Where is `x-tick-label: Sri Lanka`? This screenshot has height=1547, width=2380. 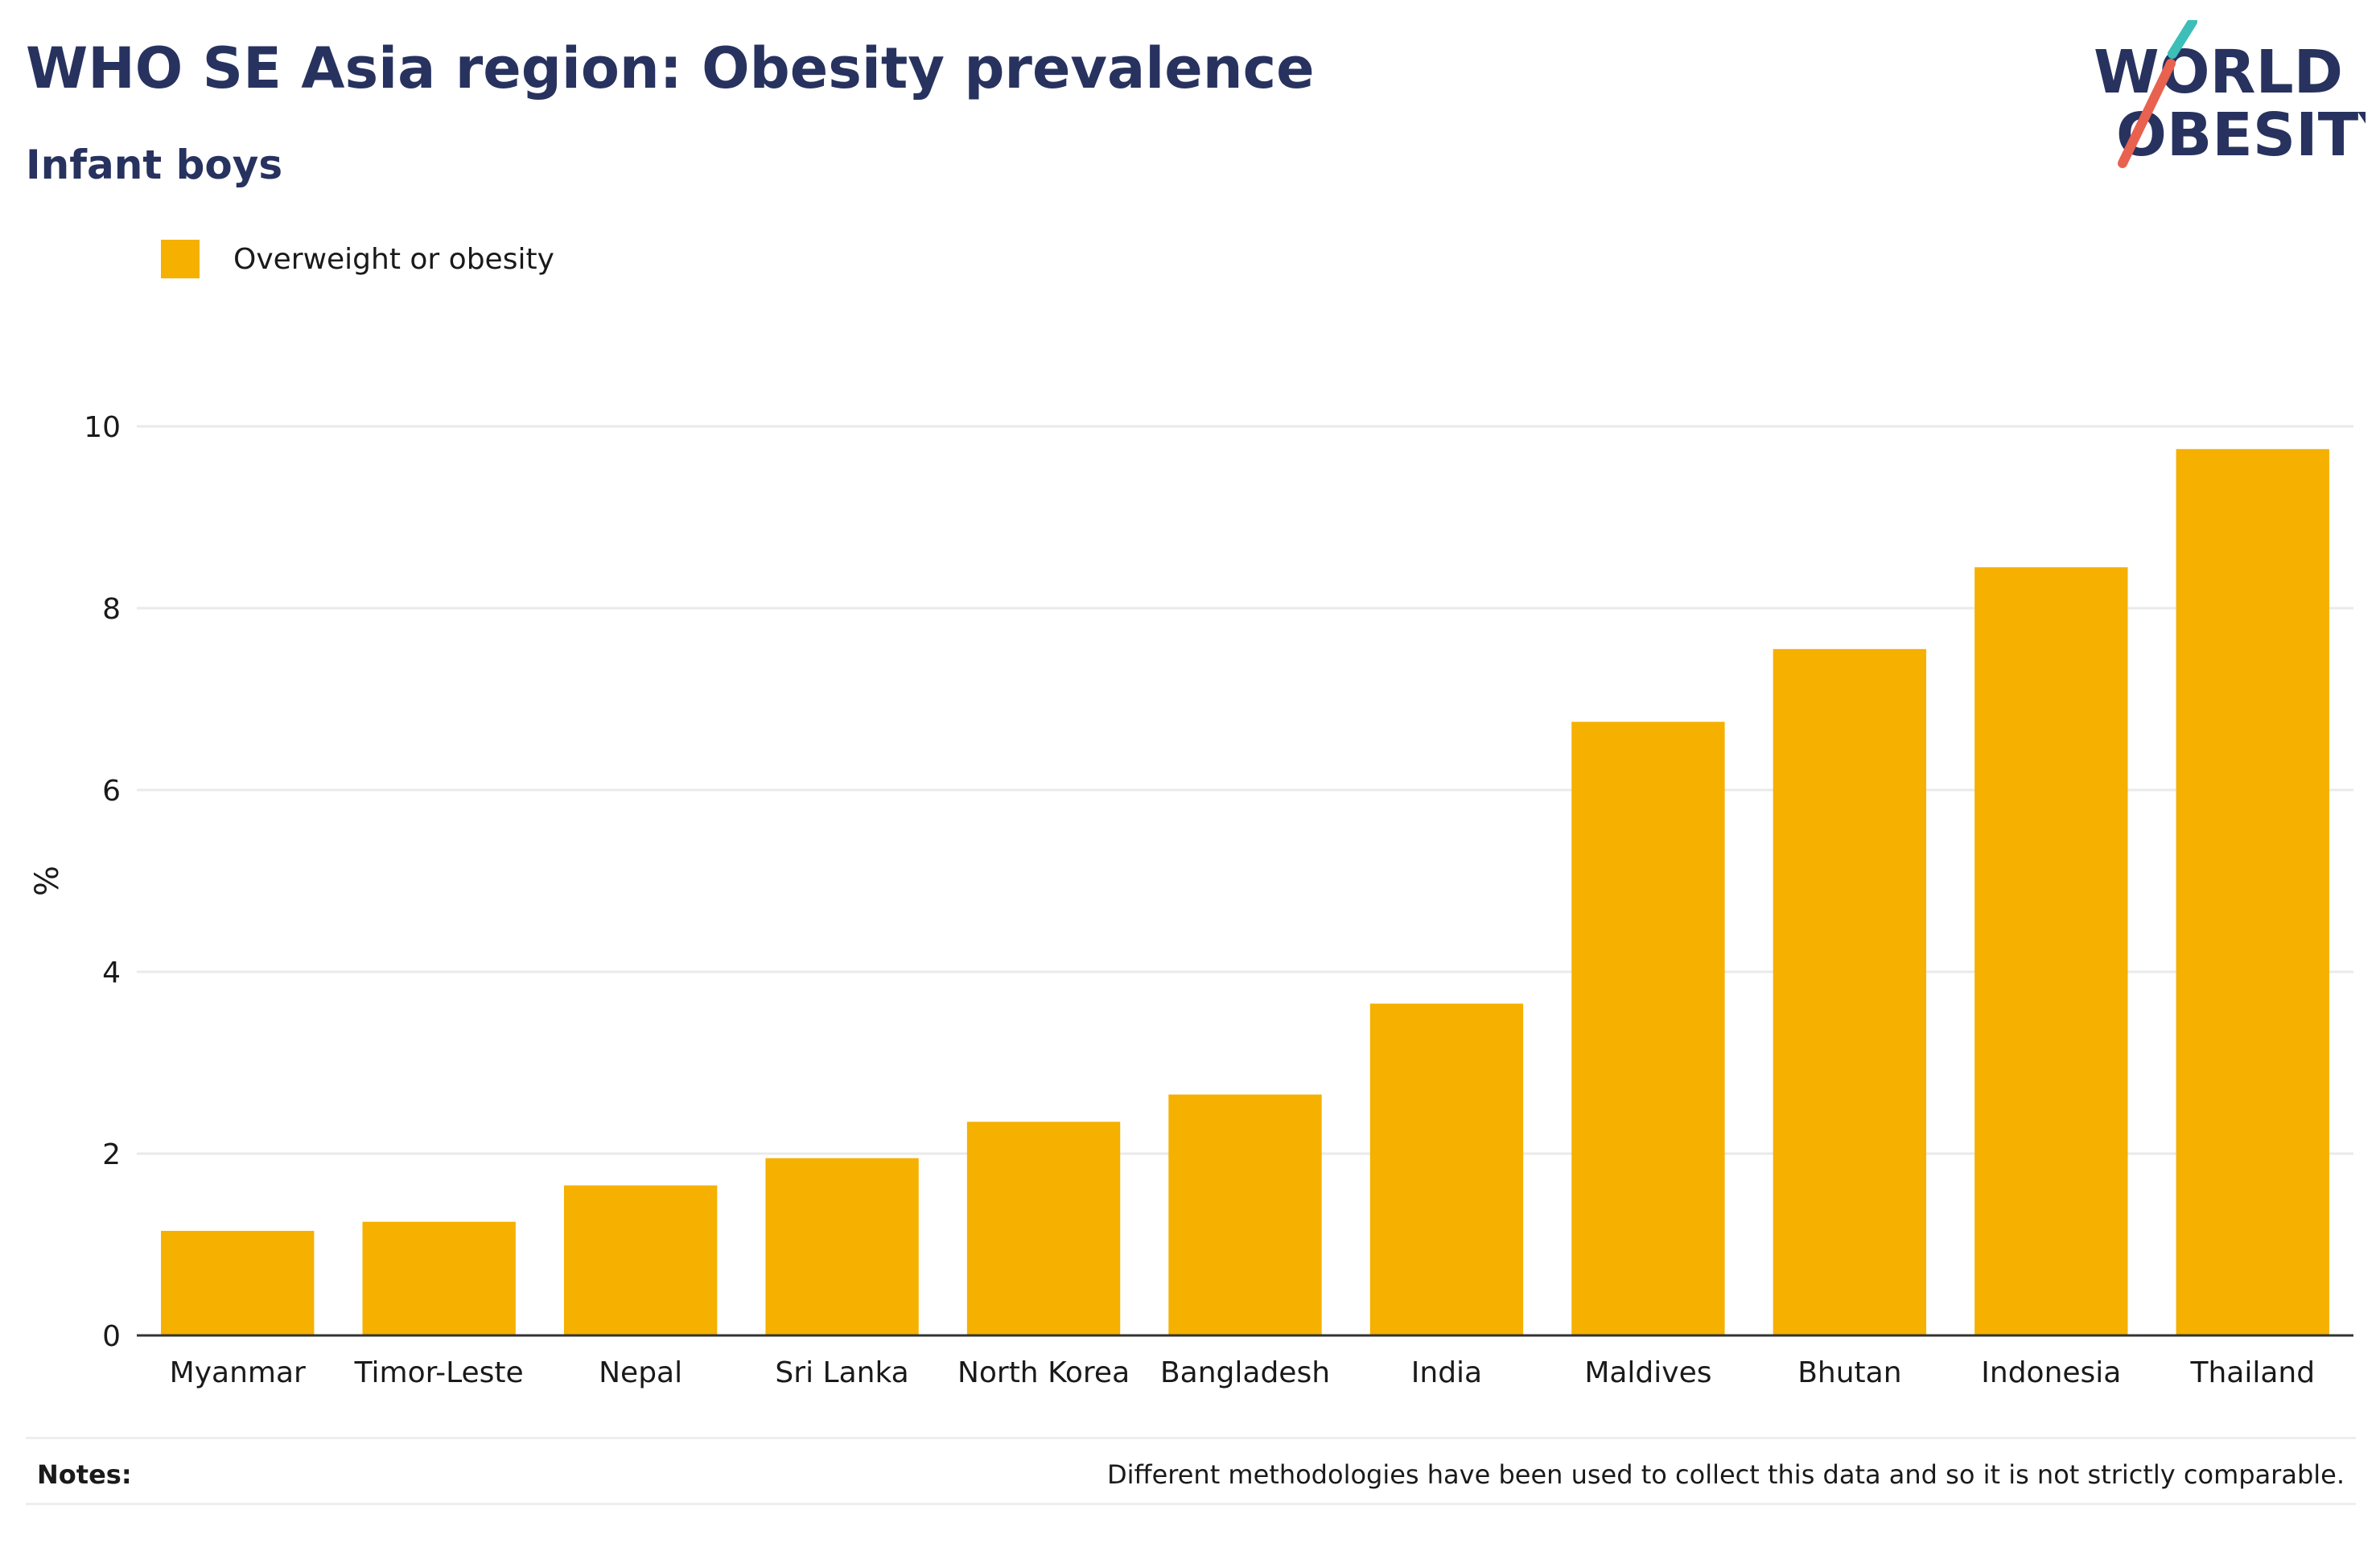 x-tick-label: Sri Lanka is located at coordinates (841, 1372).